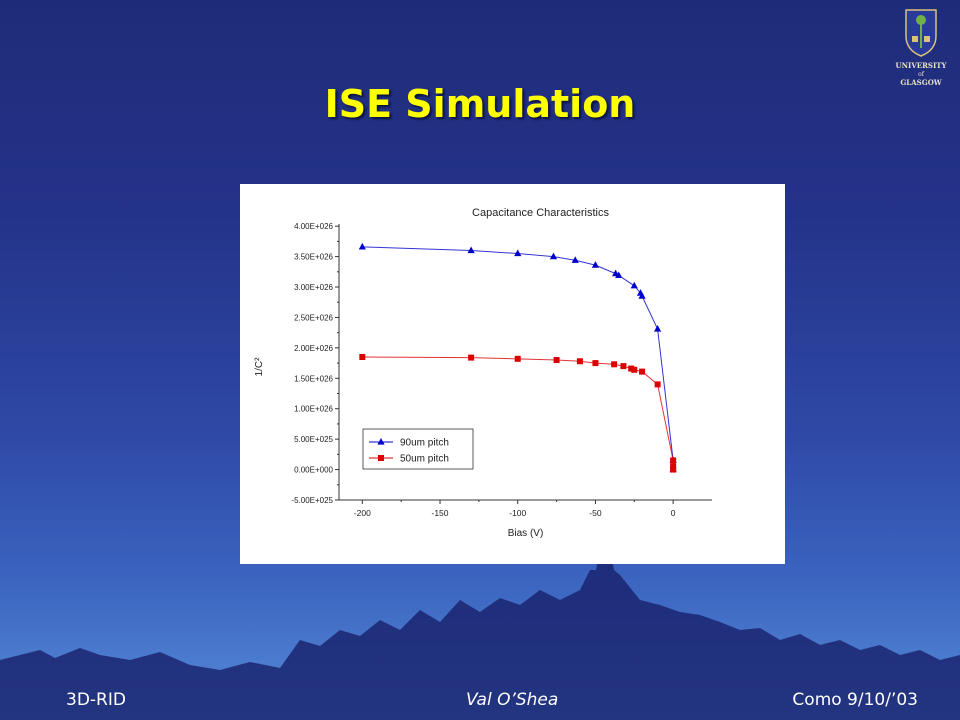 This screenshot has width=960, height=720. I want to click on legend-marker-90um, so click(381, 441).